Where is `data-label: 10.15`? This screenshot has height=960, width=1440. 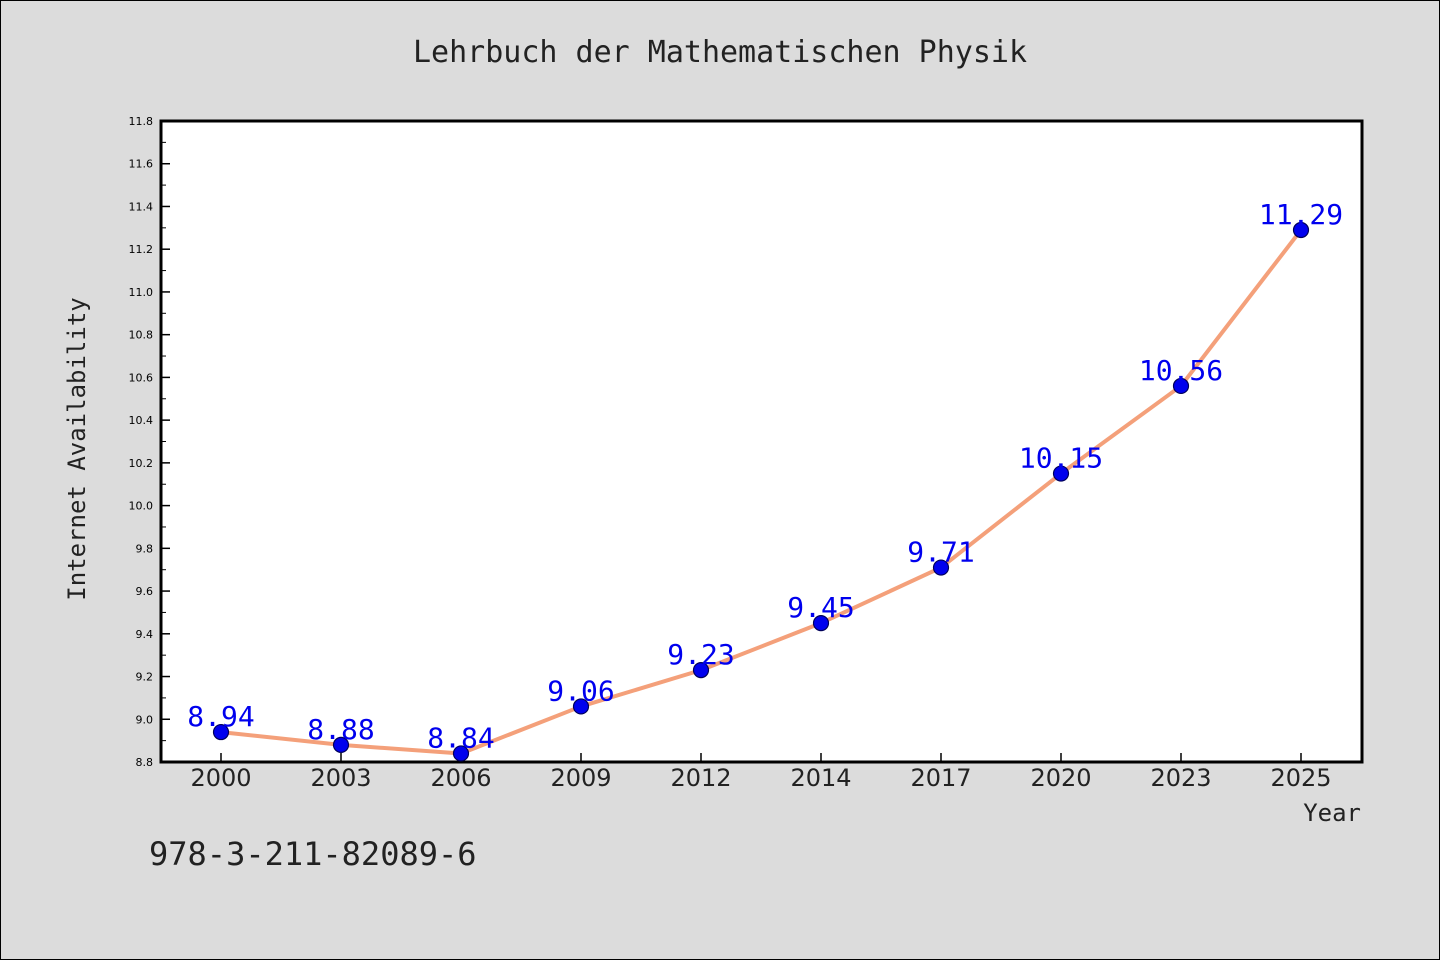
data-label: 10.15 is located at coordinates (1061, 458).